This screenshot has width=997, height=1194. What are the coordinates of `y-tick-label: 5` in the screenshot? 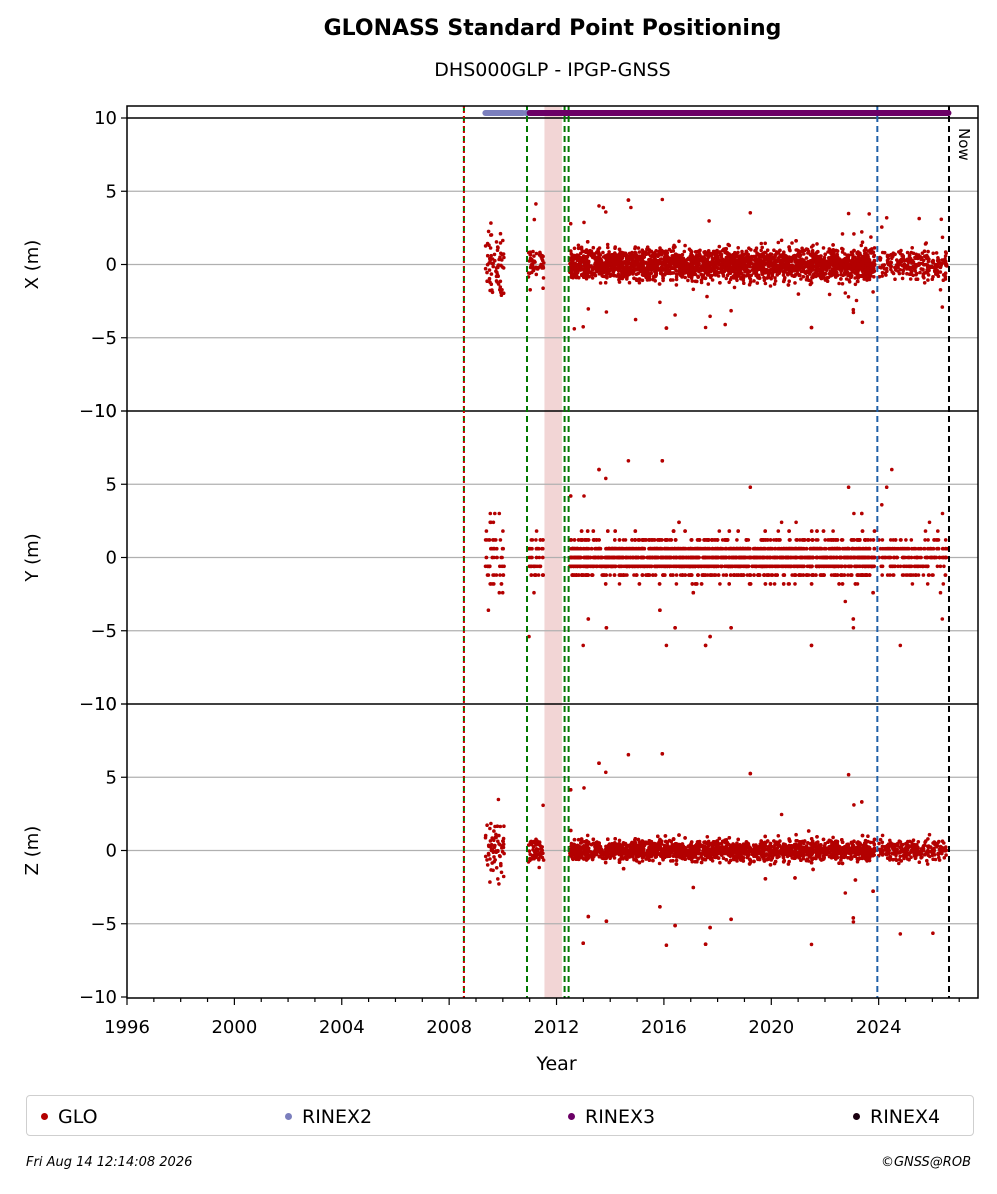 It's located at (111, 484).